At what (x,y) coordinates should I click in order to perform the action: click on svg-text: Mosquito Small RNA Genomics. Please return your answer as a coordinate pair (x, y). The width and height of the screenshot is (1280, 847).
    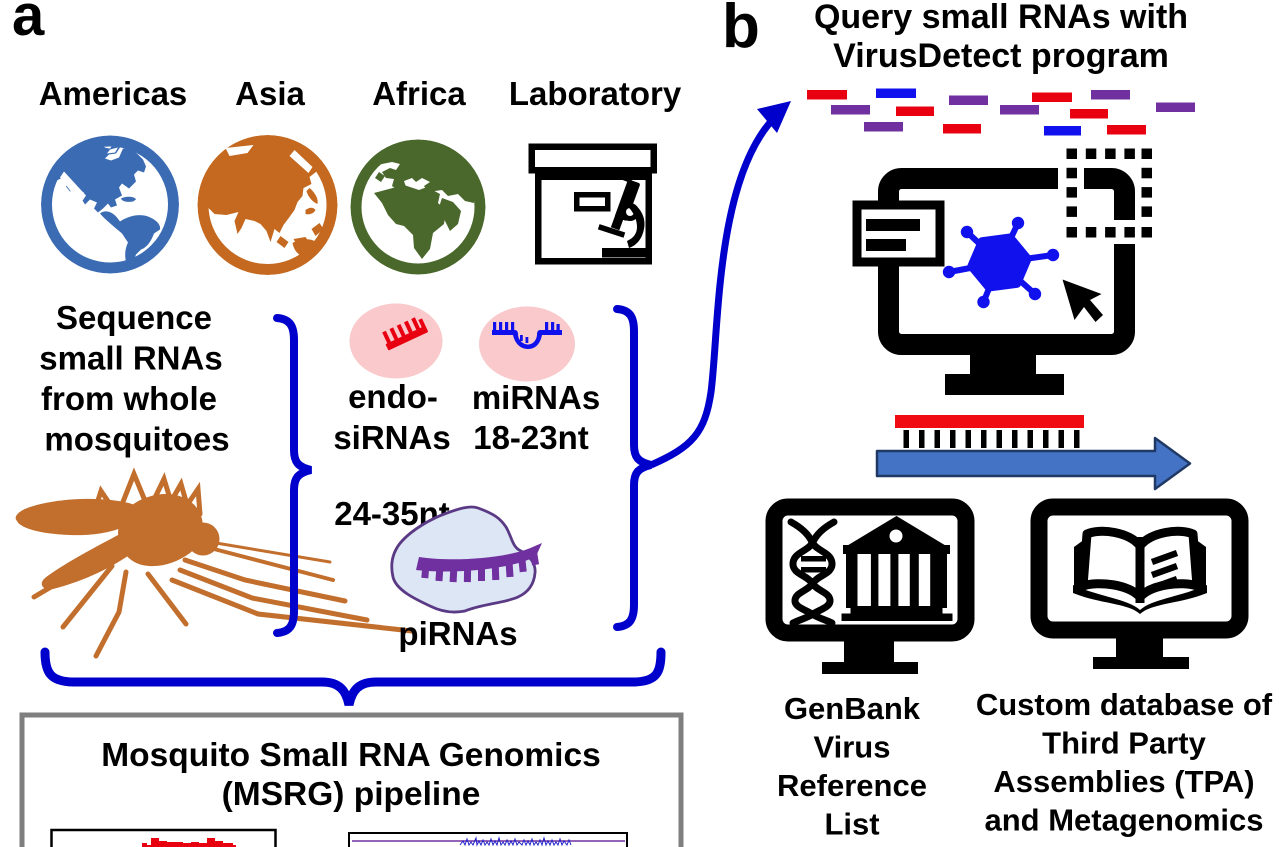
    Looking at the image, I should click on (350, 755).